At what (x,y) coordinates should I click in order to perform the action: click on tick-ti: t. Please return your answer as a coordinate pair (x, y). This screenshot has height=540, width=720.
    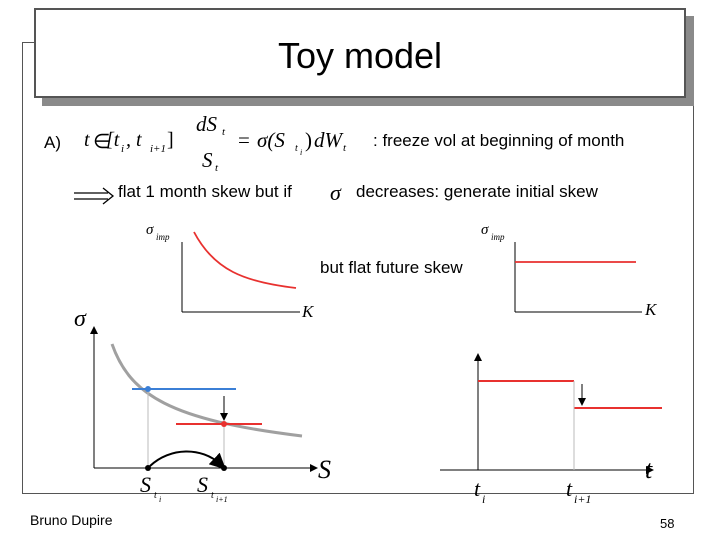
    Looking at the image, I should click on (477, 488).